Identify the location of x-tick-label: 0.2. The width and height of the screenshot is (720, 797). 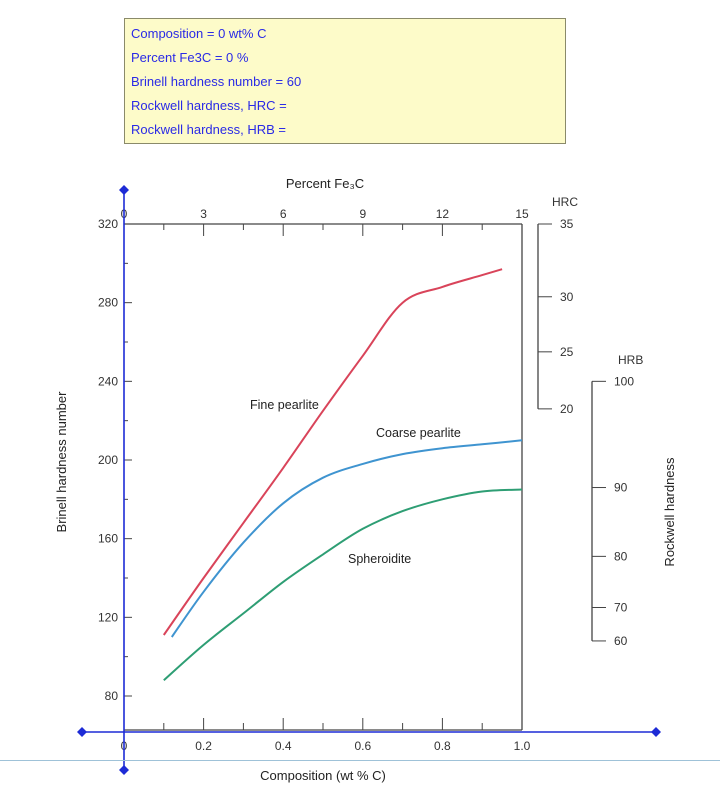
(203, 746).